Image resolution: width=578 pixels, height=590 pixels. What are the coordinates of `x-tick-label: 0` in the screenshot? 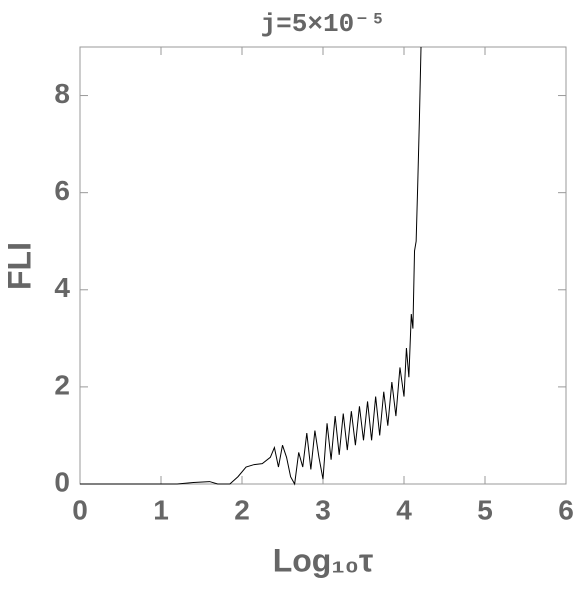 It's located at (80, 509).